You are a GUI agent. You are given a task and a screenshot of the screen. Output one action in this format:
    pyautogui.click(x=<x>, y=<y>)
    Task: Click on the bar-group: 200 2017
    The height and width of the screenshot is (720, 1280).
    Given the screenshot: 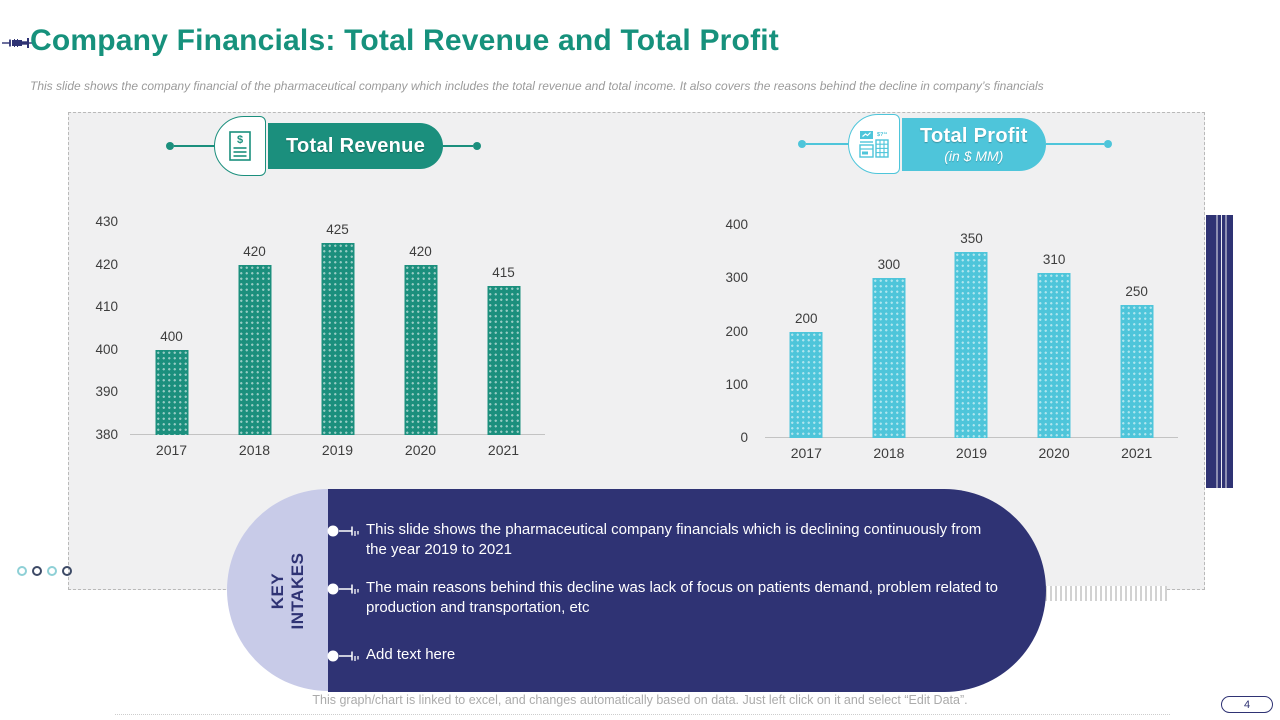 What is the action you would take?
    pyautogui.click(x=806, y=343)
    